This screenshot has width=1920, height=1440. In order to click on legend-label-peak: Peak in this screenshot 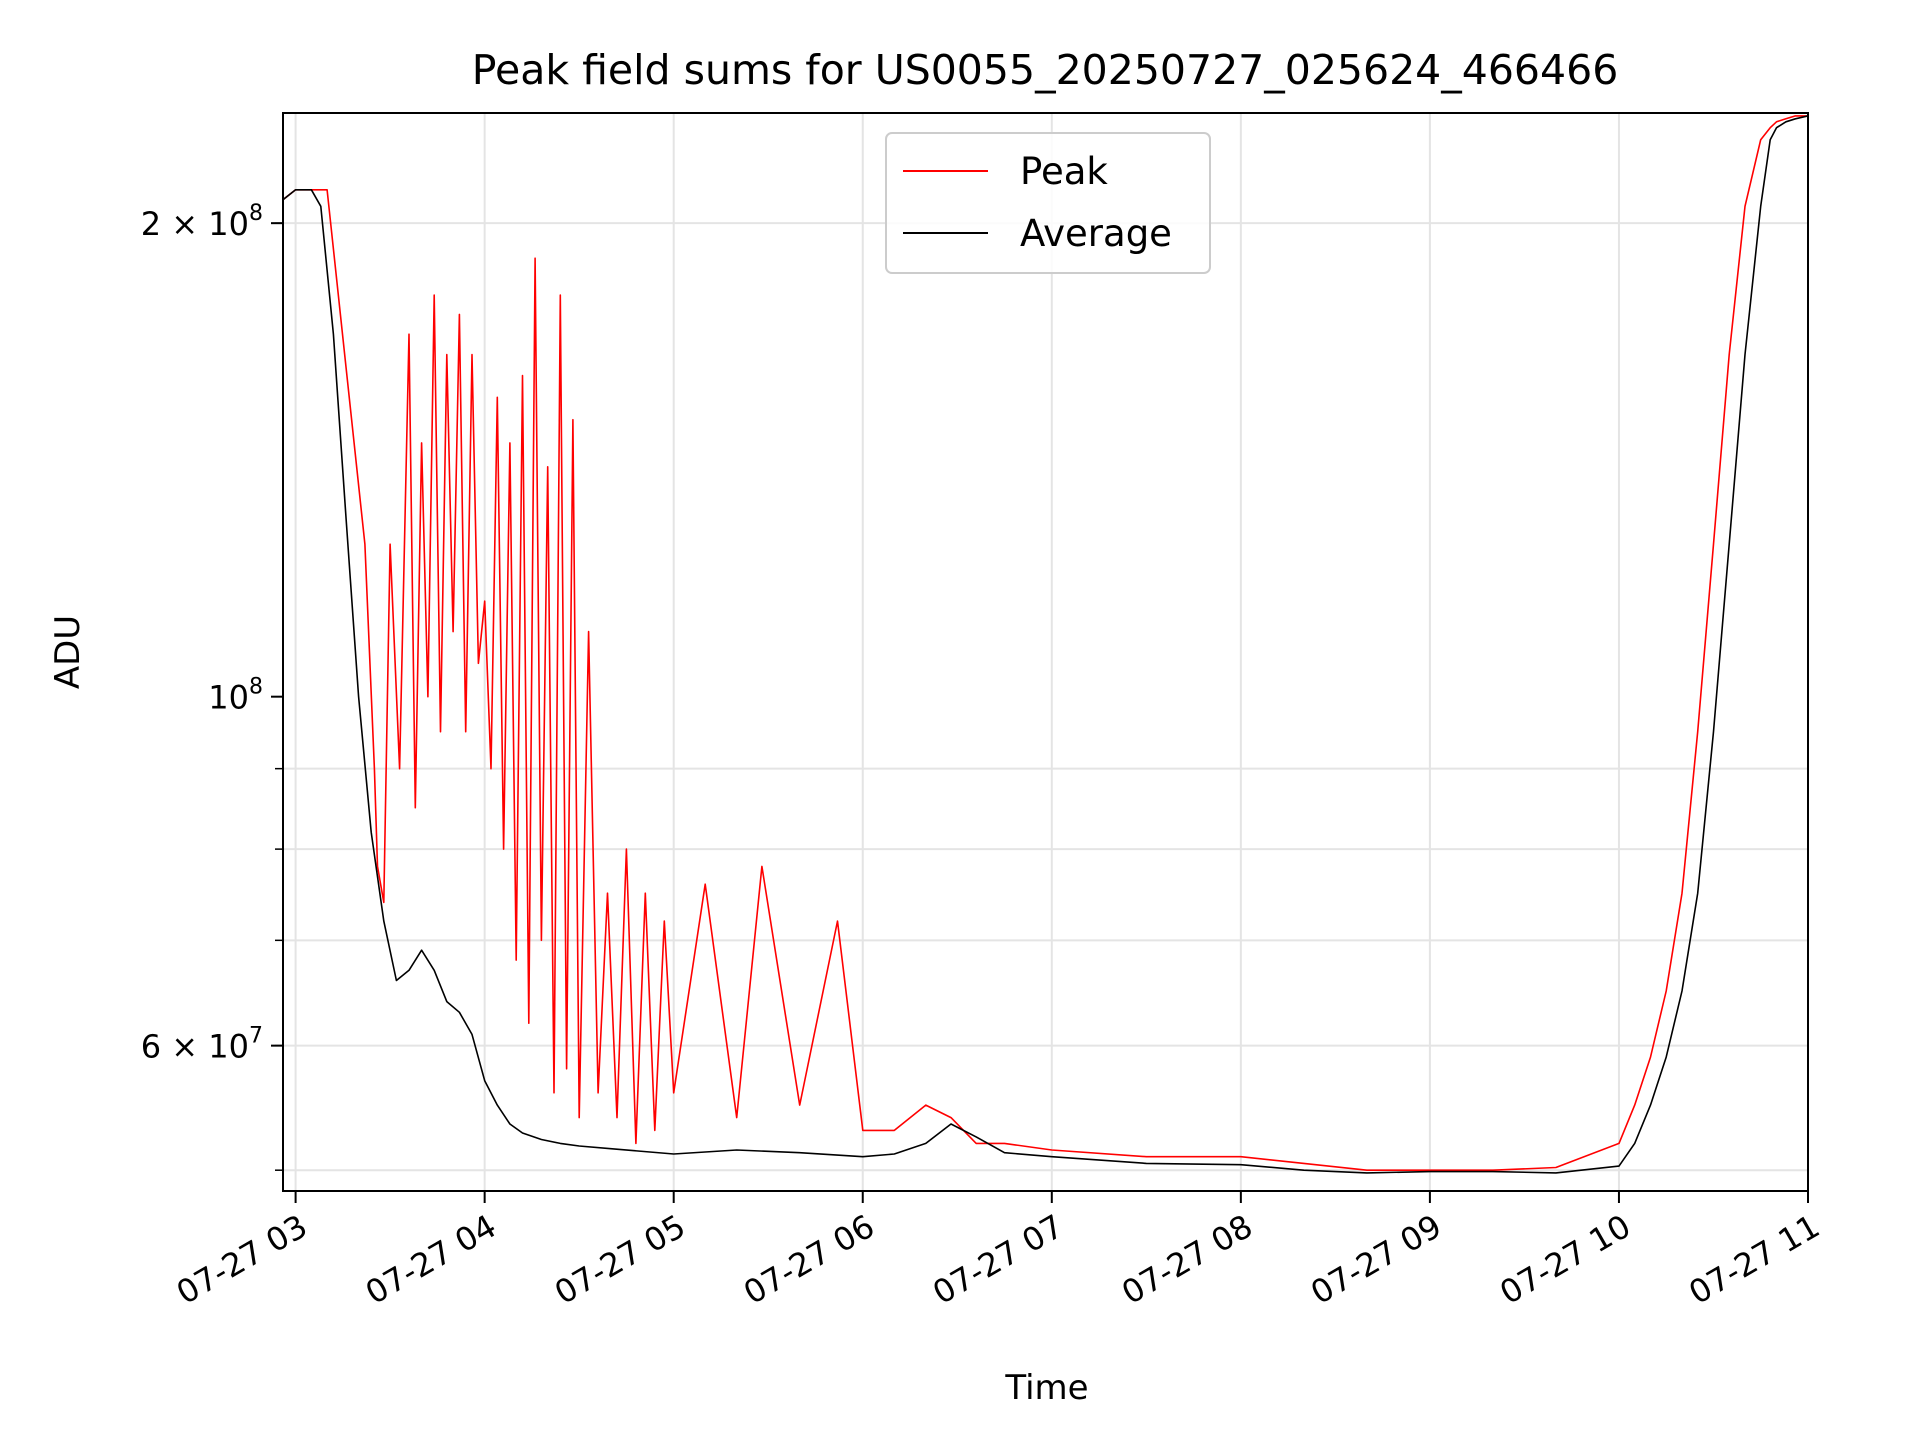, I will do `click(1064, 171)`.